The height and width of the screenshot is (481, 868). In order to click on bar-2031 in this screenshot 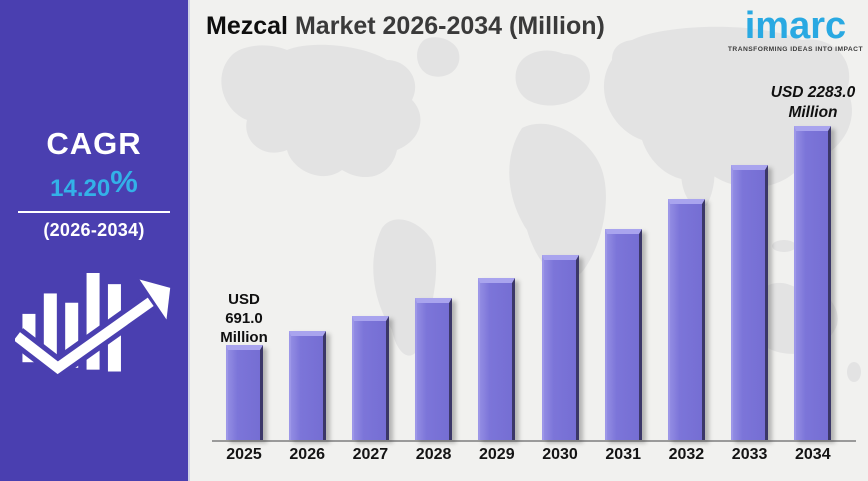, I will do `click(623, 334)`.